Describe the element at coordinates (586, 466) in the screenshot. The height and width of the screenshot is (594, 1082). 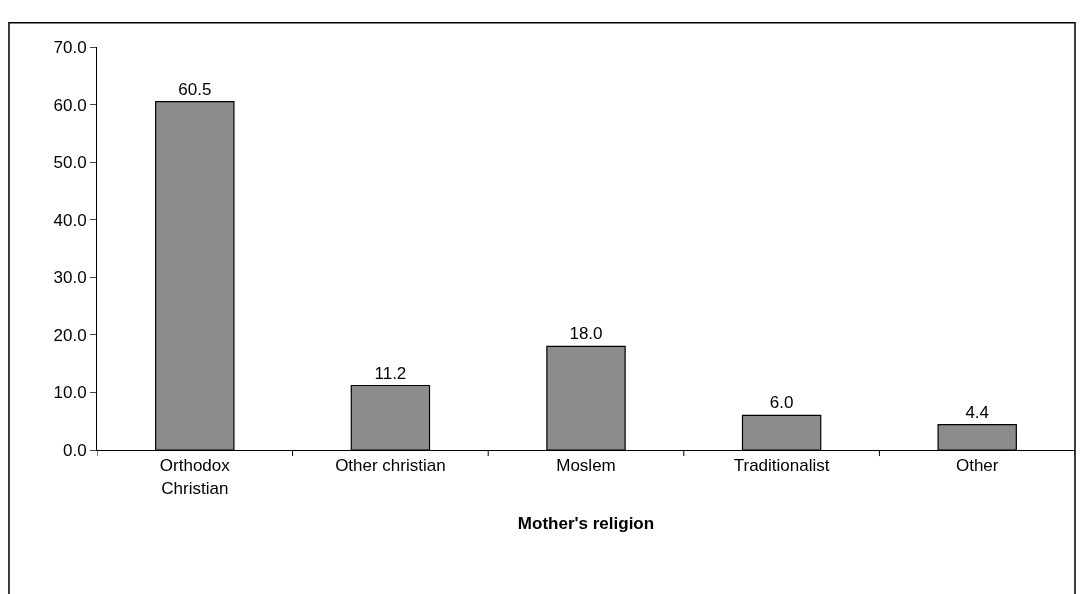
I see `x-tick-label: Moslem` at that location.